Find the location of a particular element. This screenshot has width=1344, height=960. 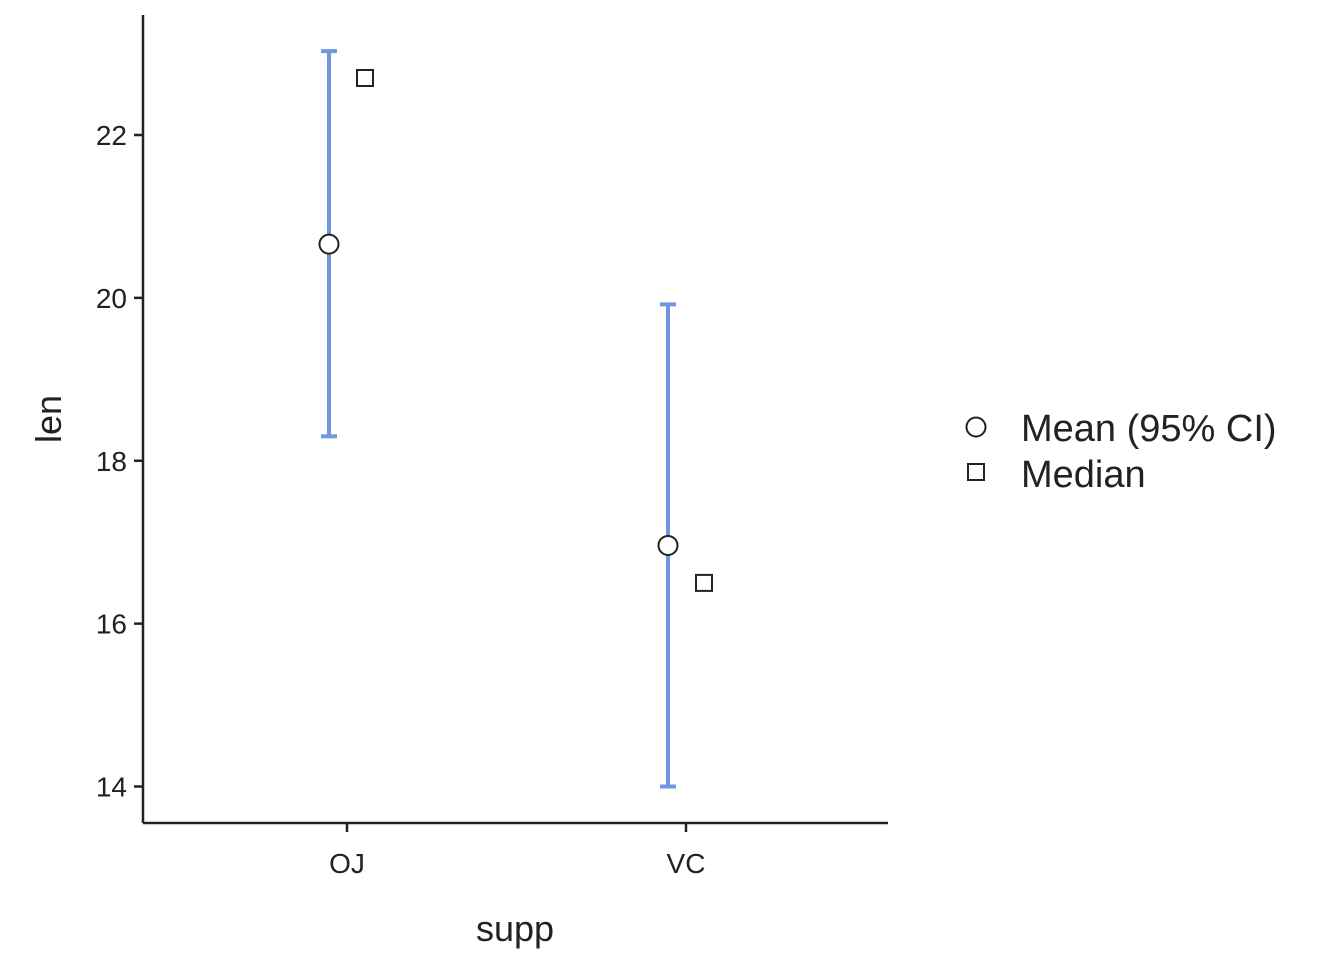

y-tick-label: 14 is located at coordinates (111, 787).